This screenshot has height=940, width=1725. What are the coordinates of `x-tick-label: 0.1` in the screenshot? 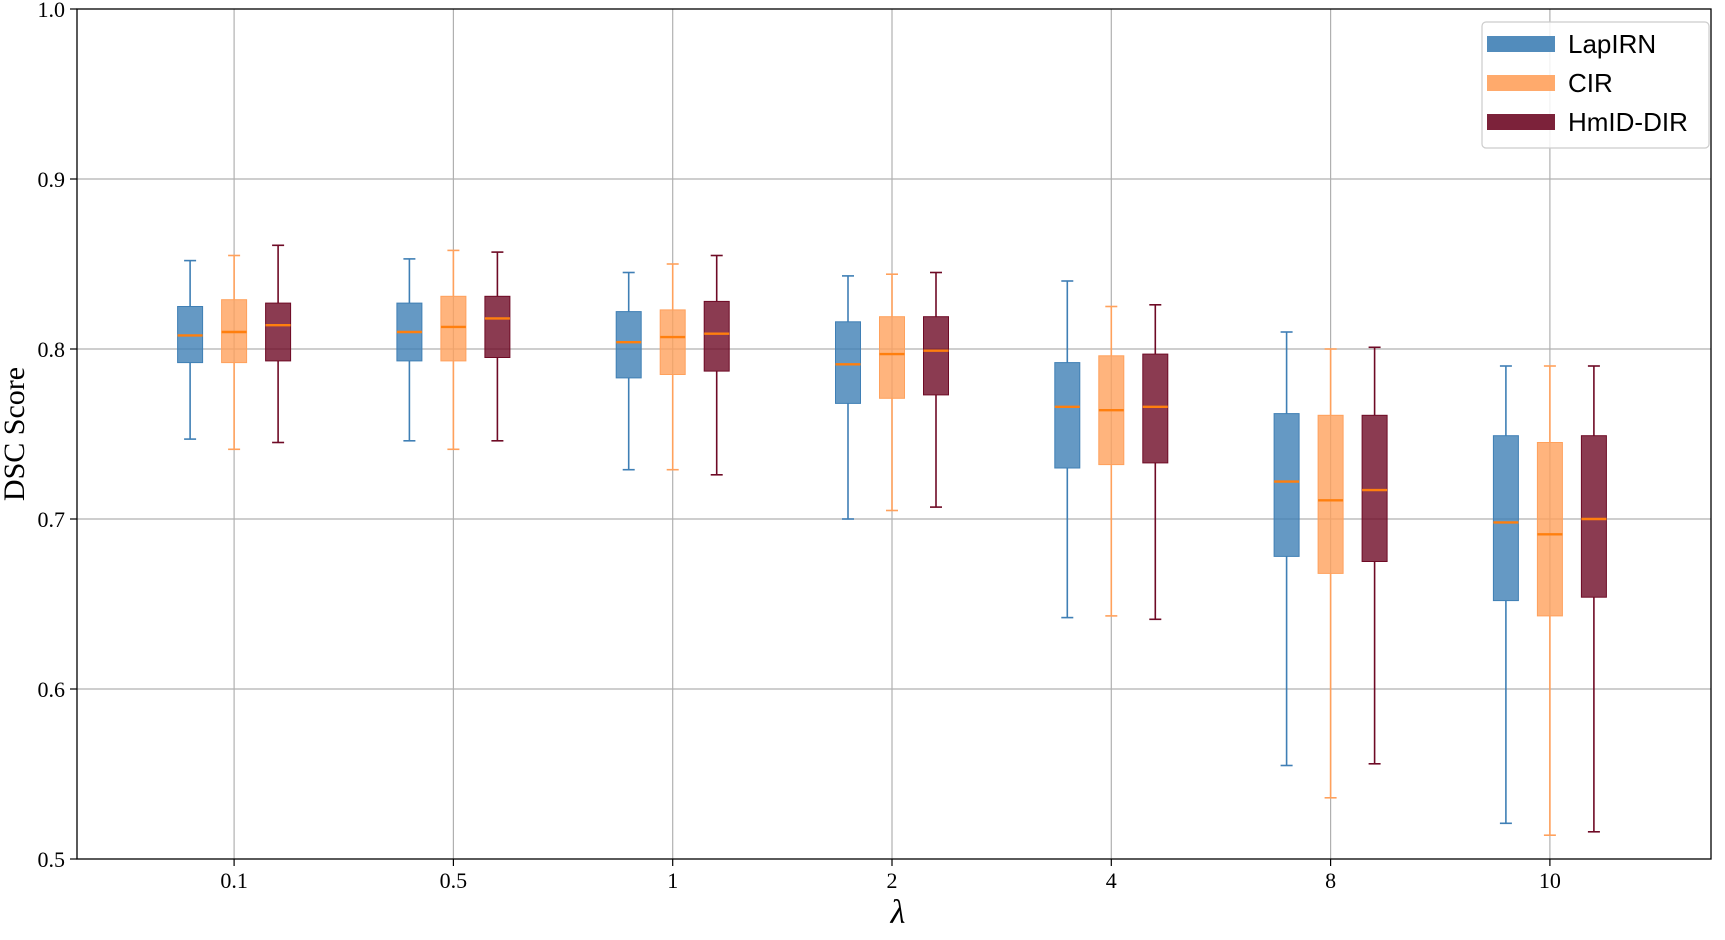 It's located at (234, 880).